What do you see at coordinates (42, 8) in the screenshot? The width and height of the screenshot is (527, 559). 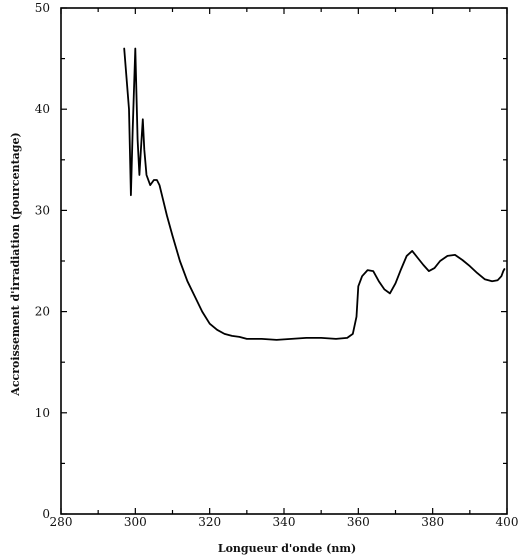 I see `y-tick-label-50: 50` at bounding box center [42, 8].